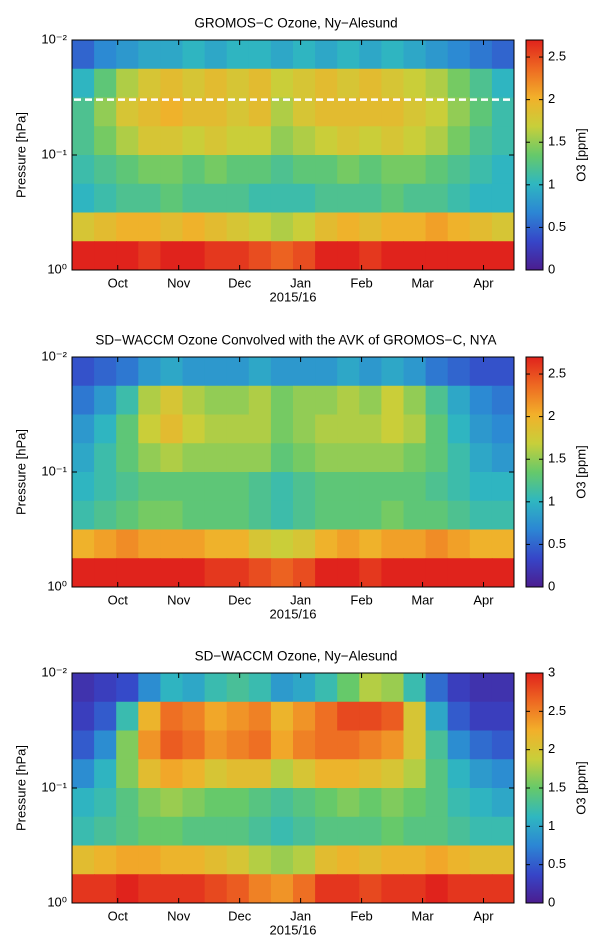 The image size is (593, 945). I want to click on x-tick-label: Mar, so click(422, 599).